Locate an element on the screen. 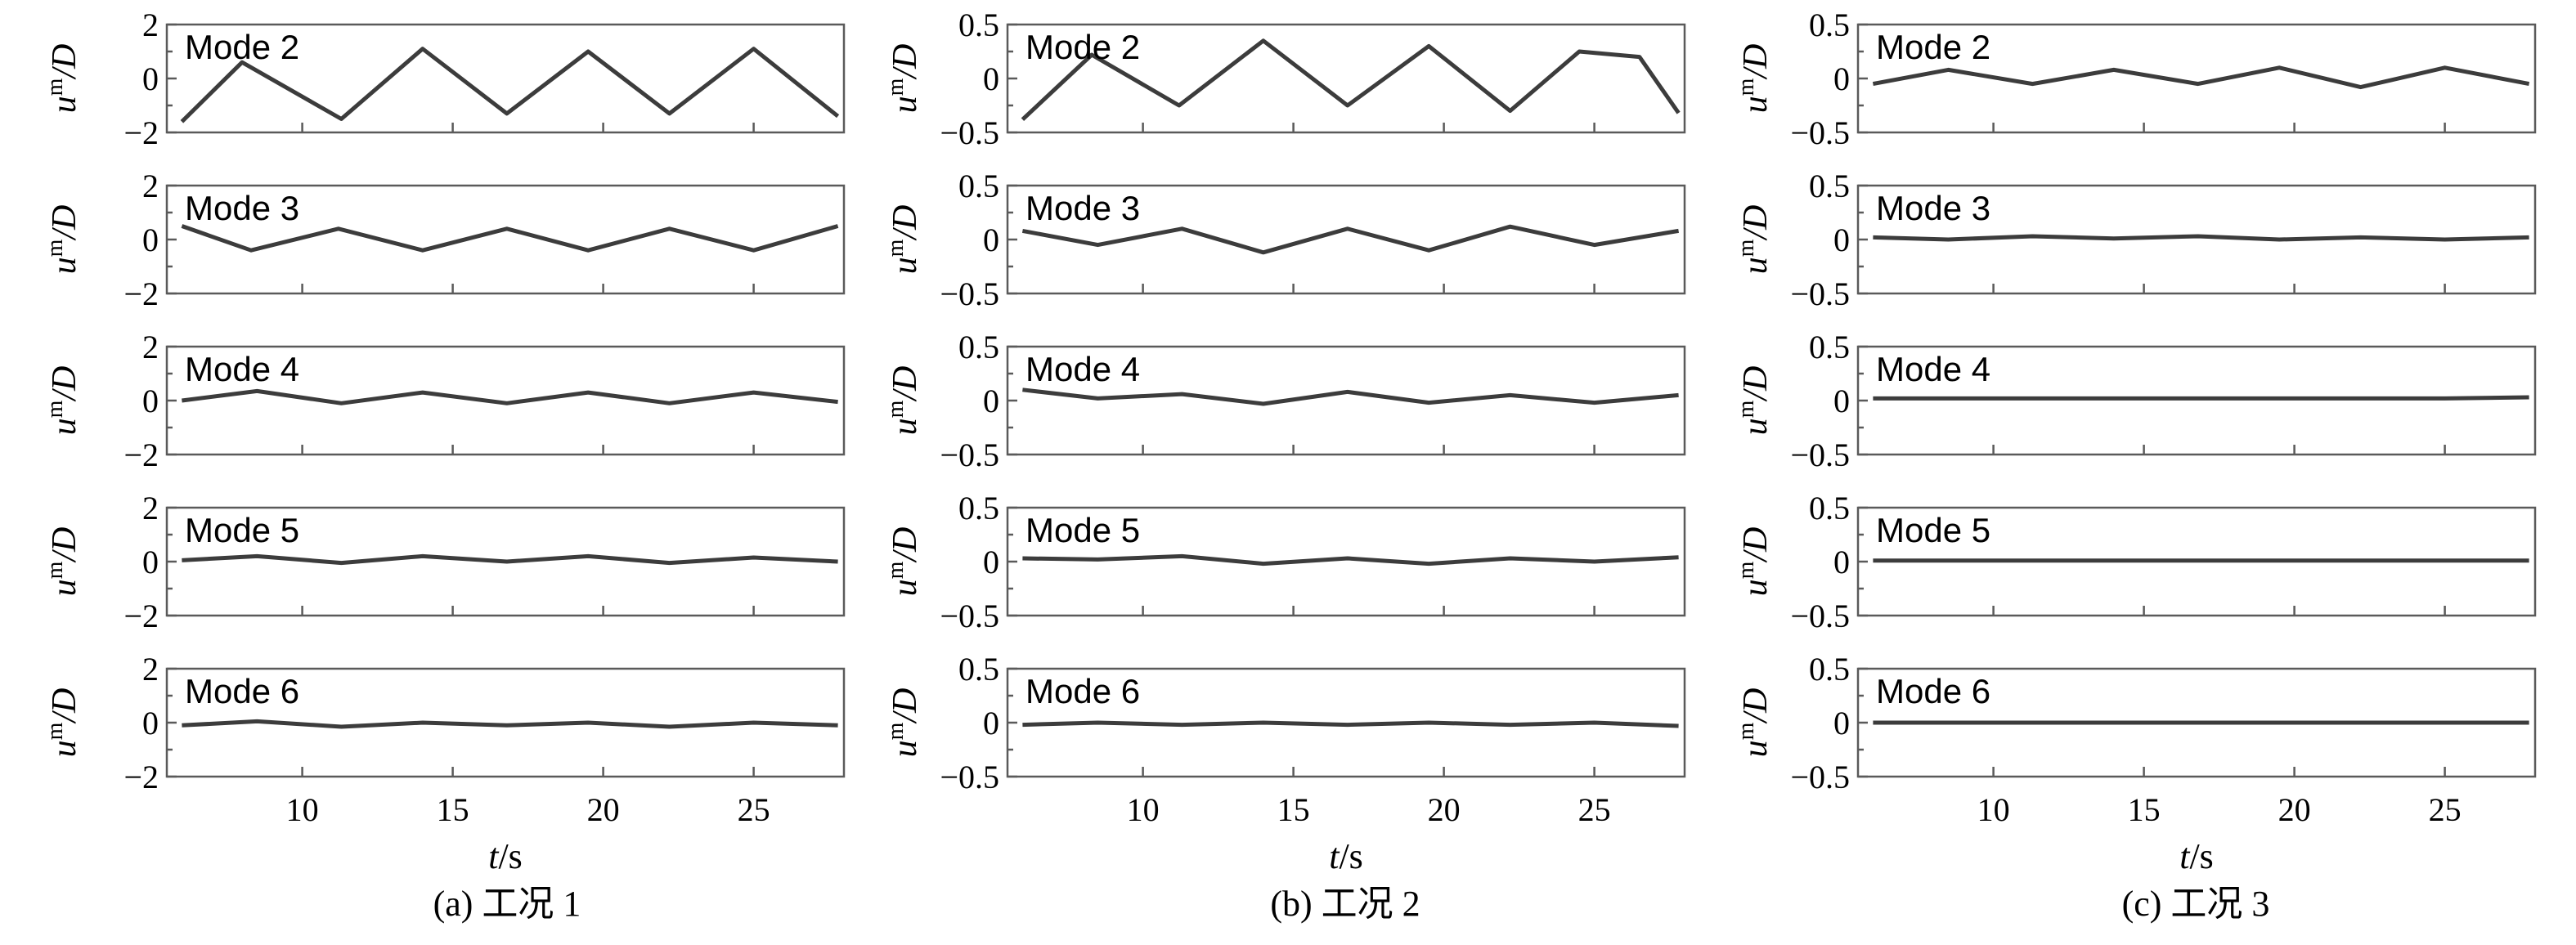  subplot-2-2: 0.5 0 −0.5 Mode 2 um/D is located at coordinates (1285, 79).